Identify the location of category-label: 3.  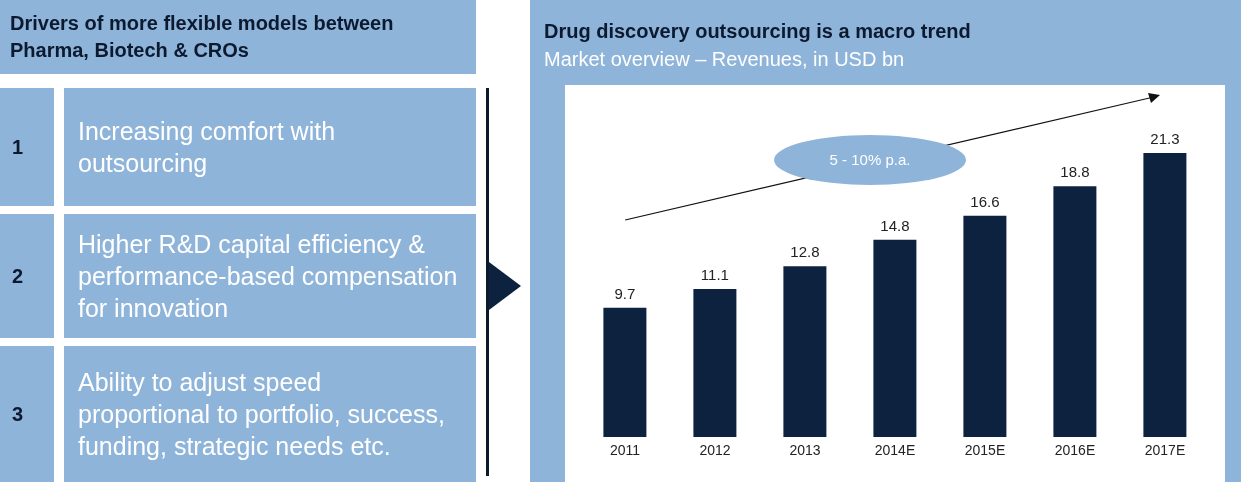
(27, 414).